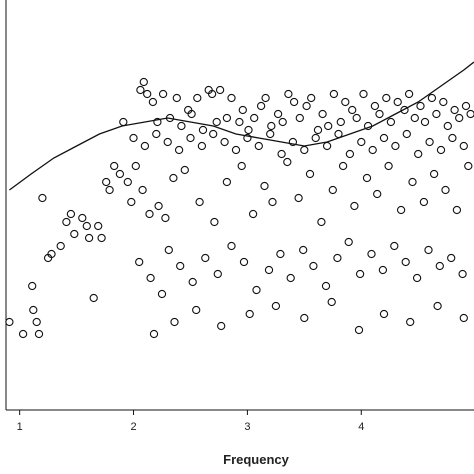 This screenshot has height=474, width=474. What do you see at coordinates (20, 427) in the screenshot?
I see `x-tick-label: 1` at bounding box center [20, 427].